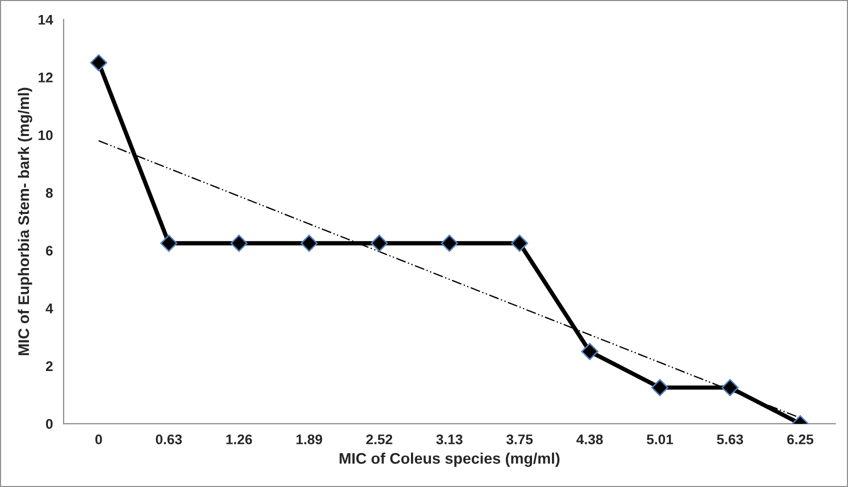  I want to click on y-tick-label: 8, so click(49, 193).